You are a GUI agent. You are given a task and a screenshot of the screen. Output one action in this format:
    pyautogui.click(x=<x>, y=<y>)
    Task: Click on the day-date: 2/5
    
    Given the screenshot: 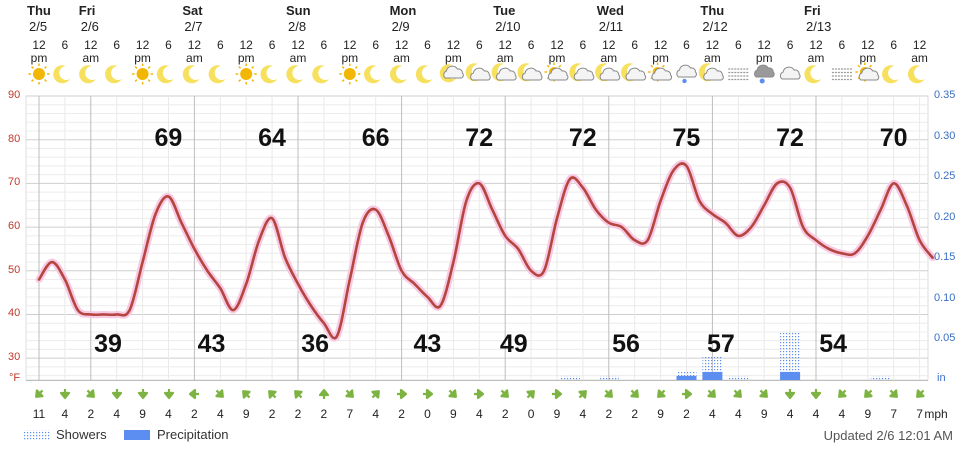 What is the action you would take?
    pyautogui.click(x=38, y=26)
    